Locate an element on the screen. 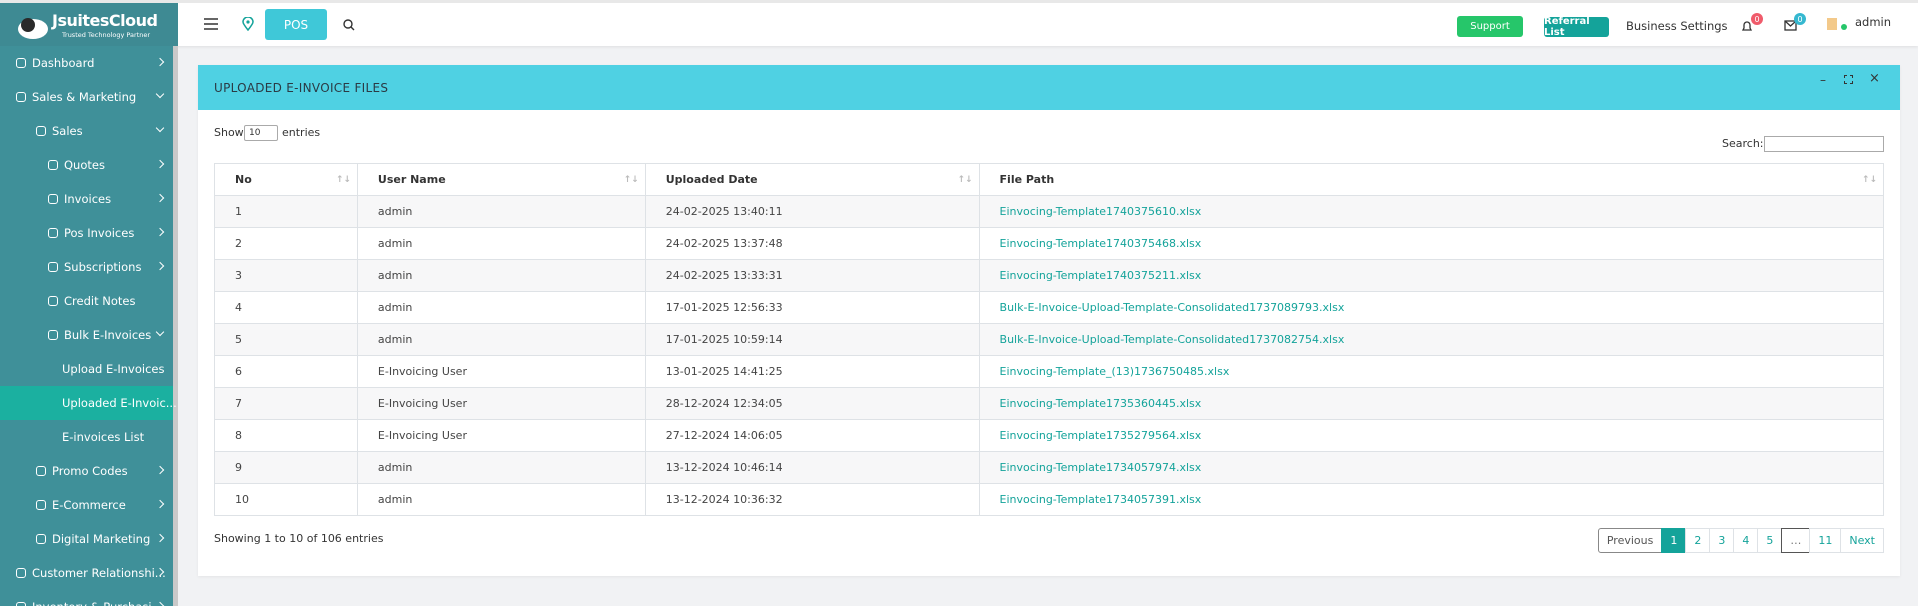 This screenshot has width=1918, height=606. column-header: Uploaded Date ↑↓ is located at coordinates (812, 179).